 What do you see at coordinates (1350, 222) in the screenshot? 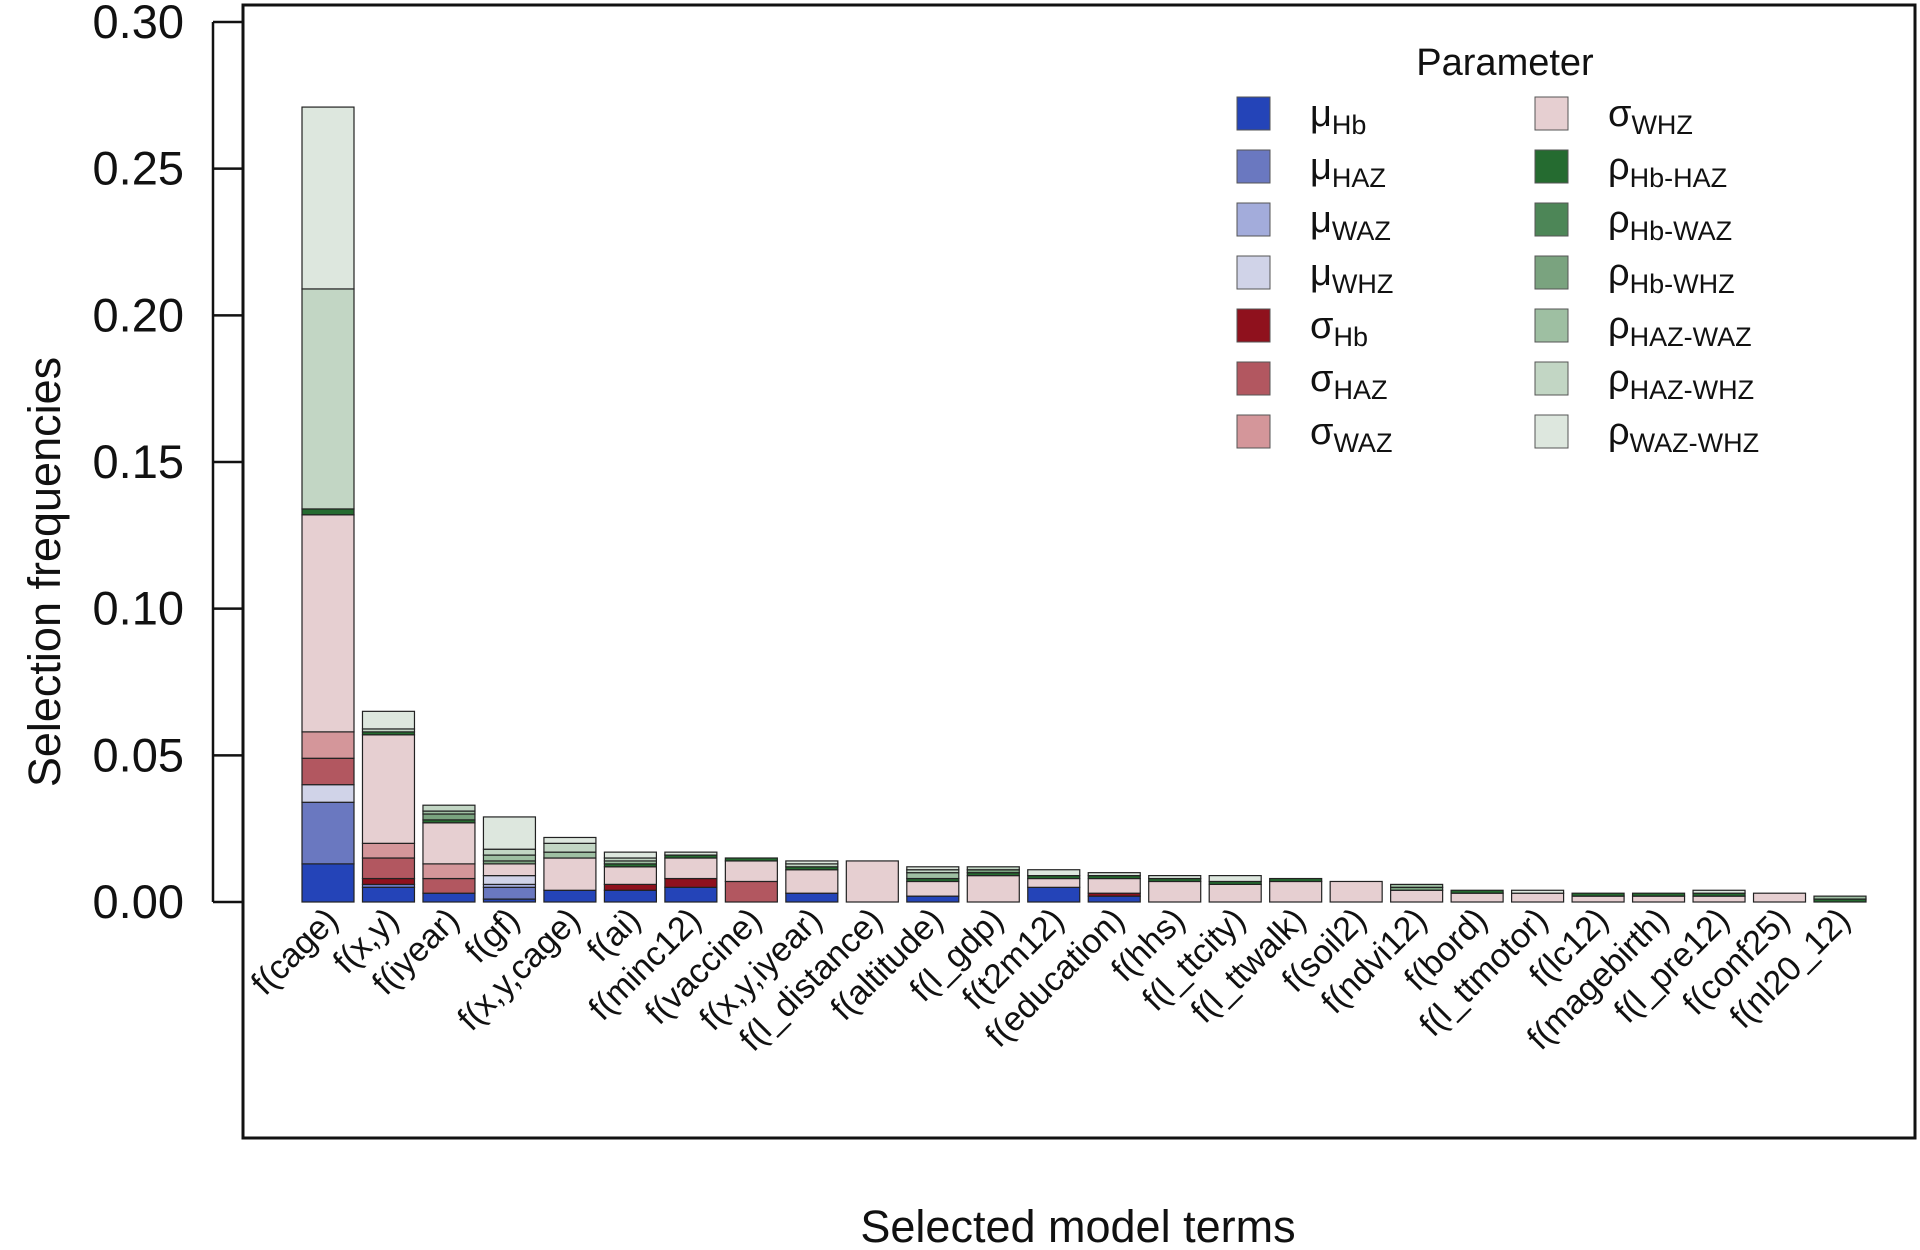
I see `legend-label: μWAZ` at bounding box center [1350, 222].